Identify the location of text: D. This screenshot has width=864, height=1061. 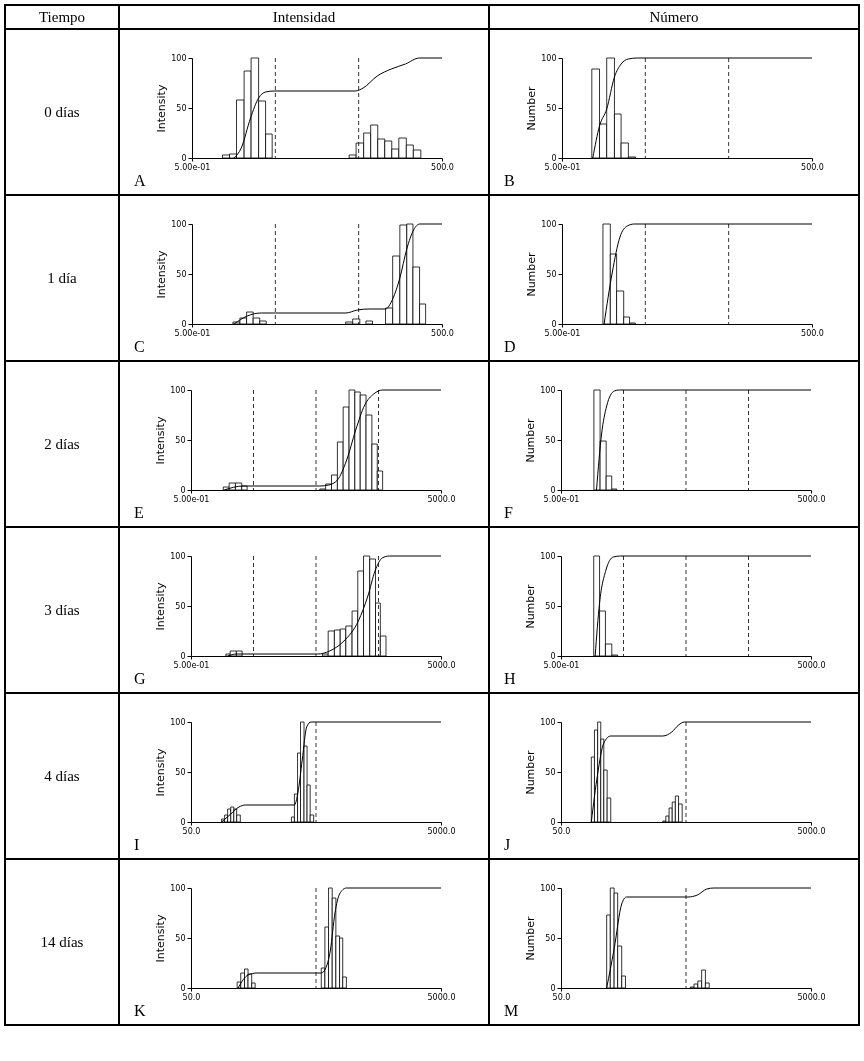
(510, 347).